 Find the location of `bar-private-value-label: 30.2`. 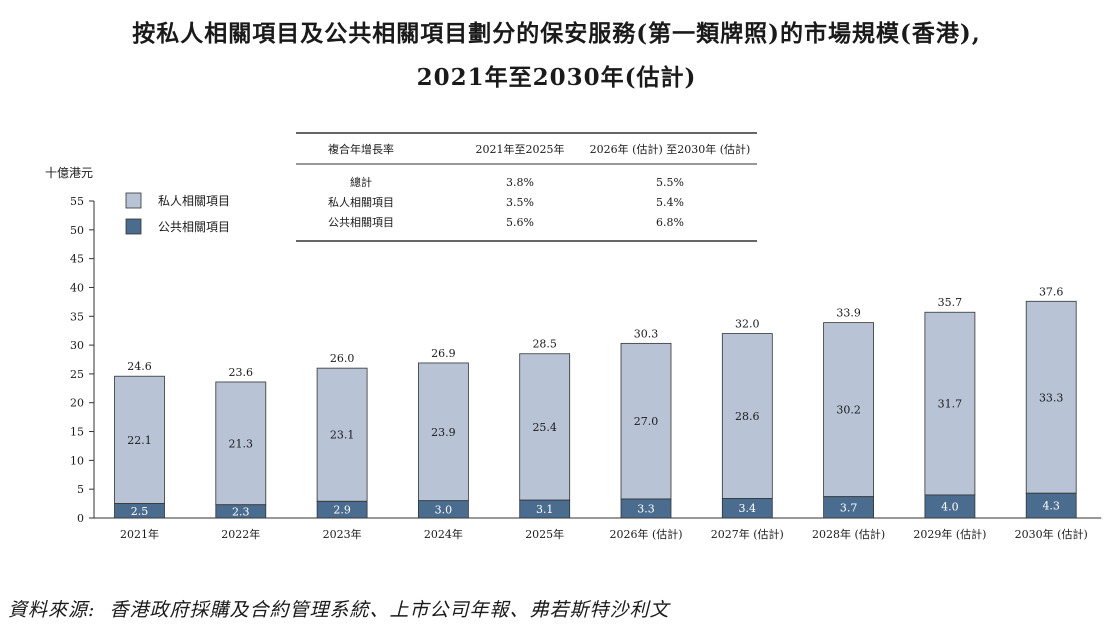

bar-private-value-label: 30.2 is located at coordinates (848, 410).